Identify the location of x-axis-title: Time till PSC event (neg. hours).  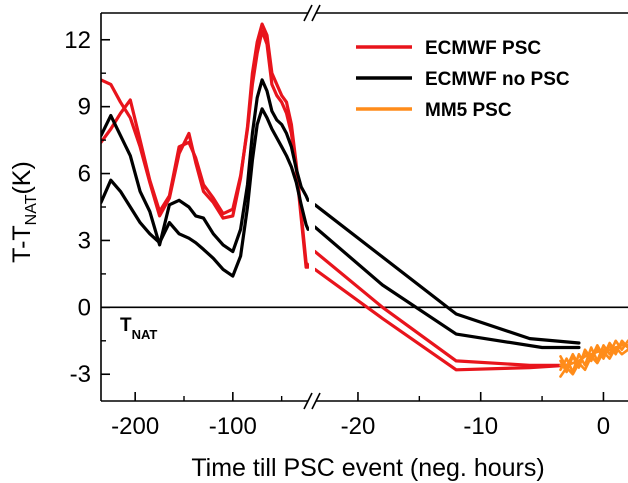
(367, 468).